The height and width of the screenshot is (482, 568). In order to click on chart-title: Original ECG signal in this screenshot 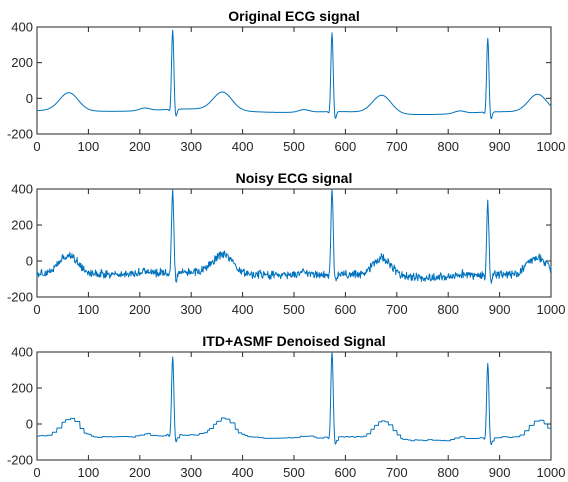, I will do `click(293, 16)`.